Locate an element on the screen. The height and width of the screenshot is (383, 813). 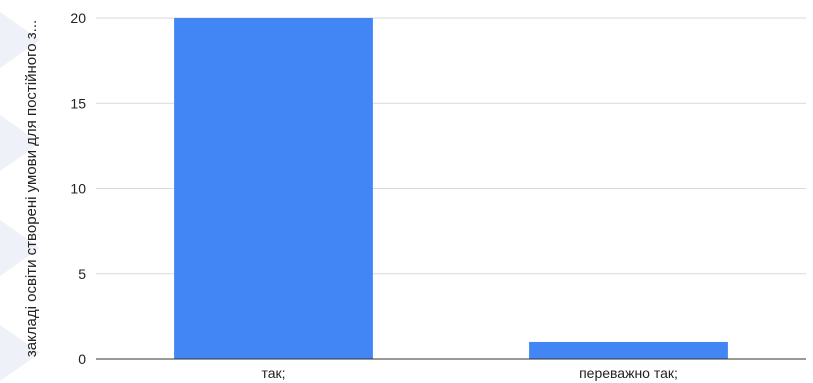
x-tick-labels: так; переважно так; is located at coordinates (469, 373).